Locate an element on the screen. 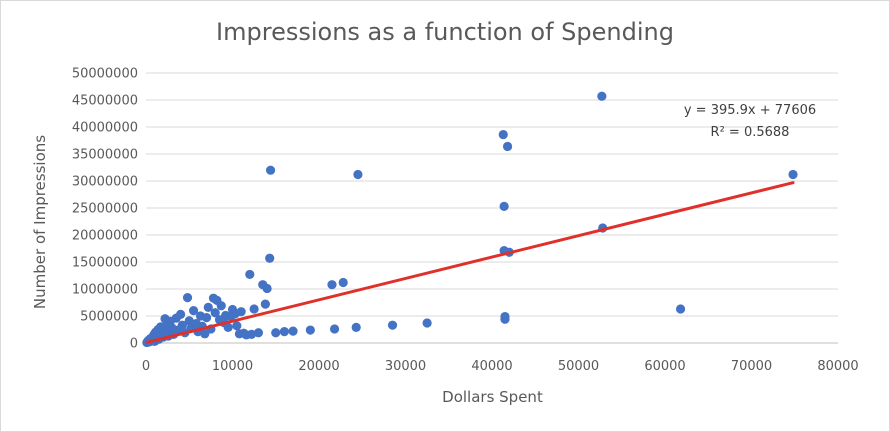 This screenshot has width=890, height=432. x-tick-label: 70000 is located at coordinates (751, 366).